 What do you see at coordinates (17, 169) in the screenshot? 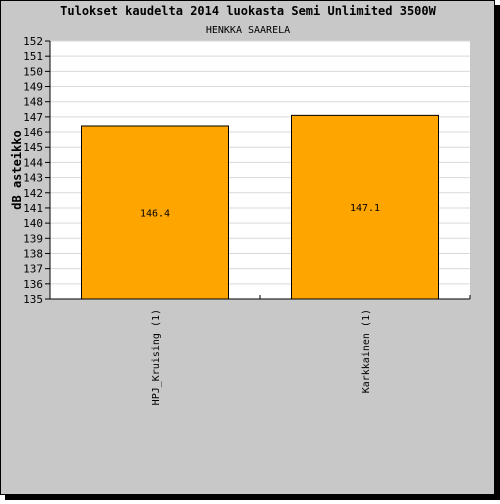
I see `y-axis-label: dB asteikko` at bounding box center [17, 169].